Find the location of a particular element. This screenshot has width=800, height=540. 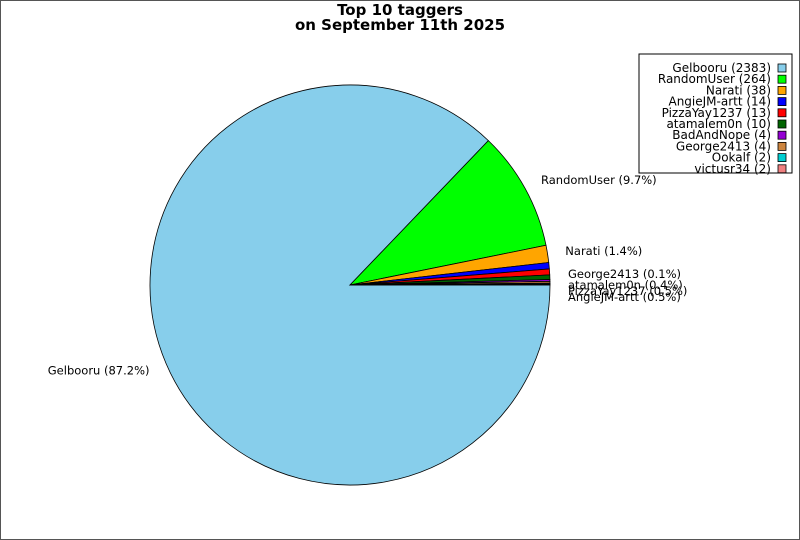

legend-label-george2413: George2413 (4) is located at coordinates (723, 146).